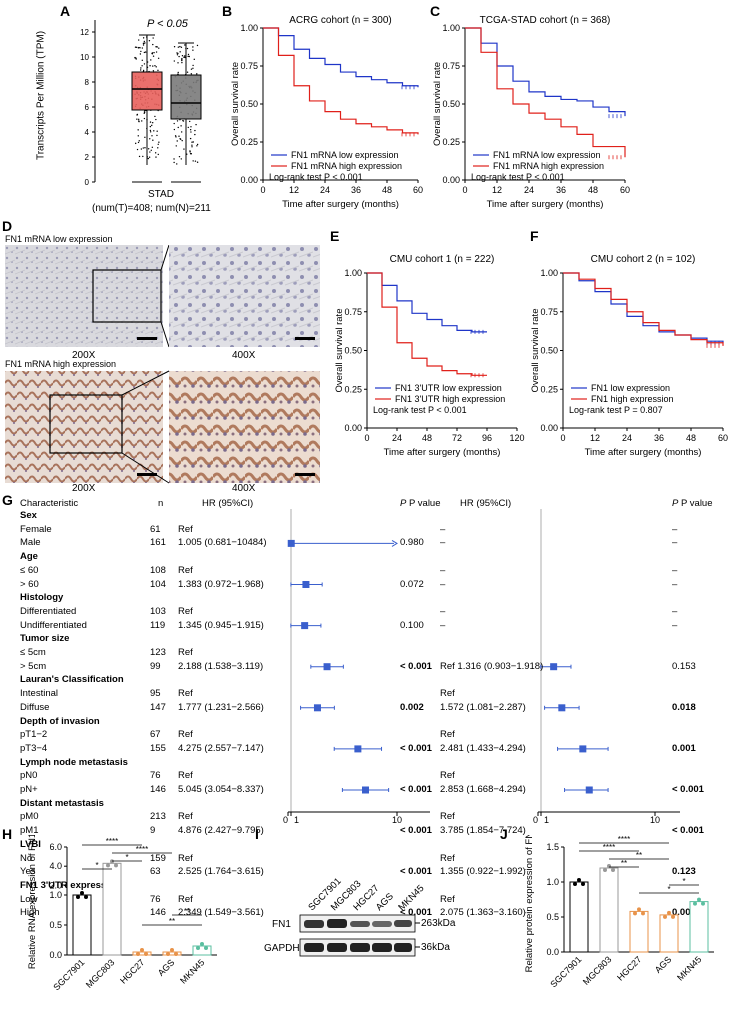 This screenshot has width=730, height=1030. I want to click on lane-label: MKN45, so click(411, 898).